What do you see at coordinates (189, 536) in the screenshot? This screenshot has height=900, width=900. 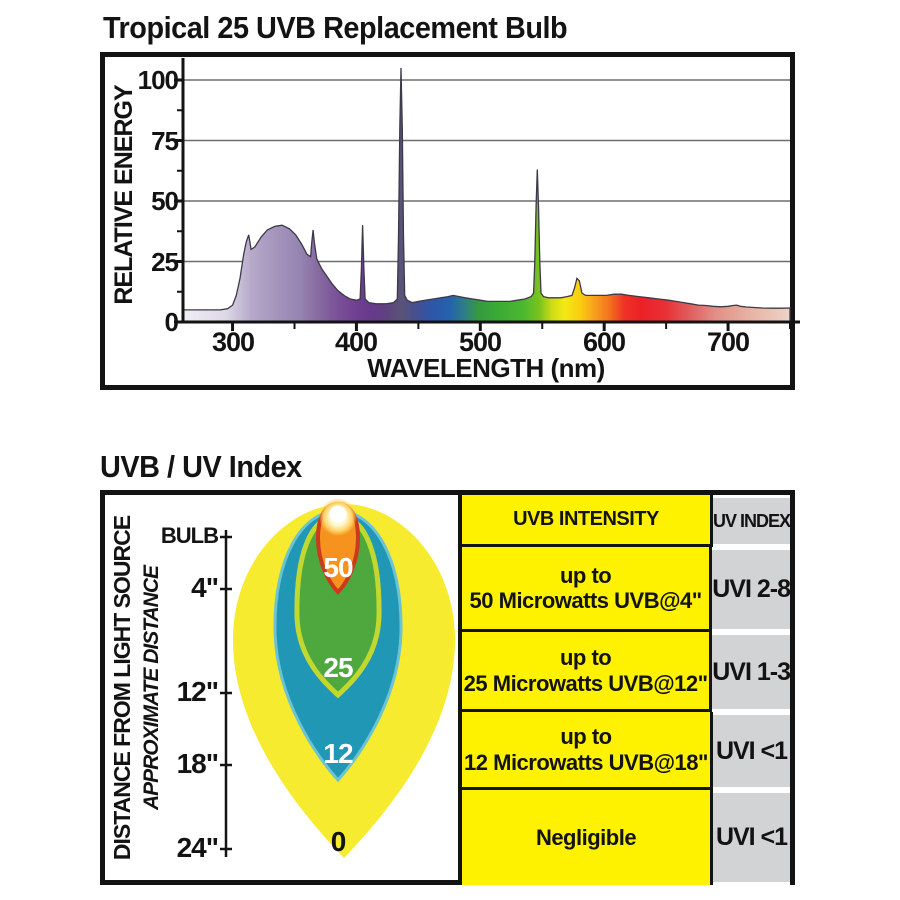 I see `distance-label: BULB` at bounding box center [189, 536].